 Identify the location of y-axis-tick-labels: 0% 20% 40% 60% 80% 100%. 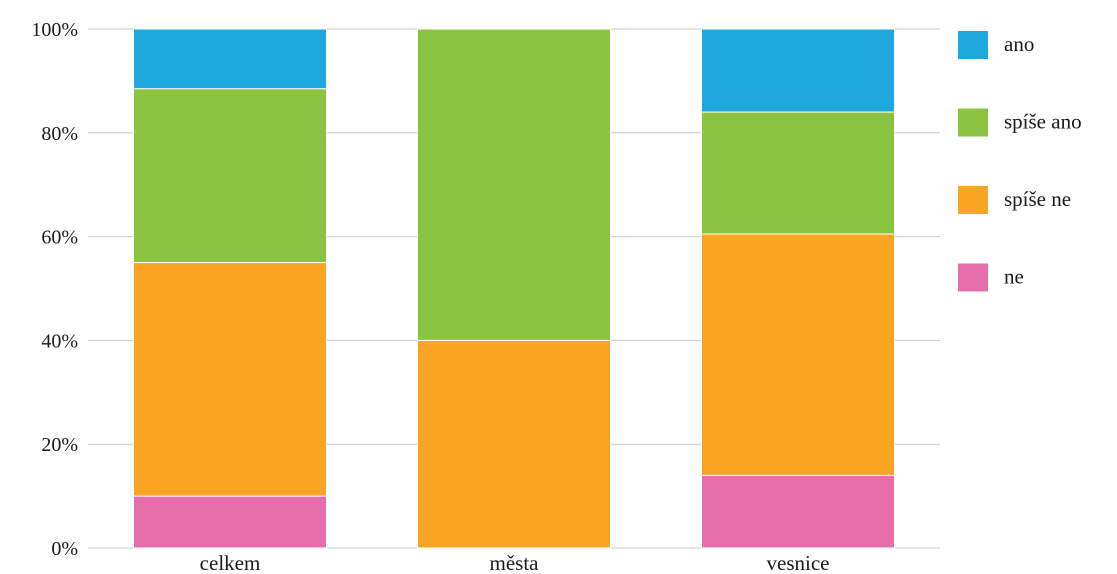
(54, 289).